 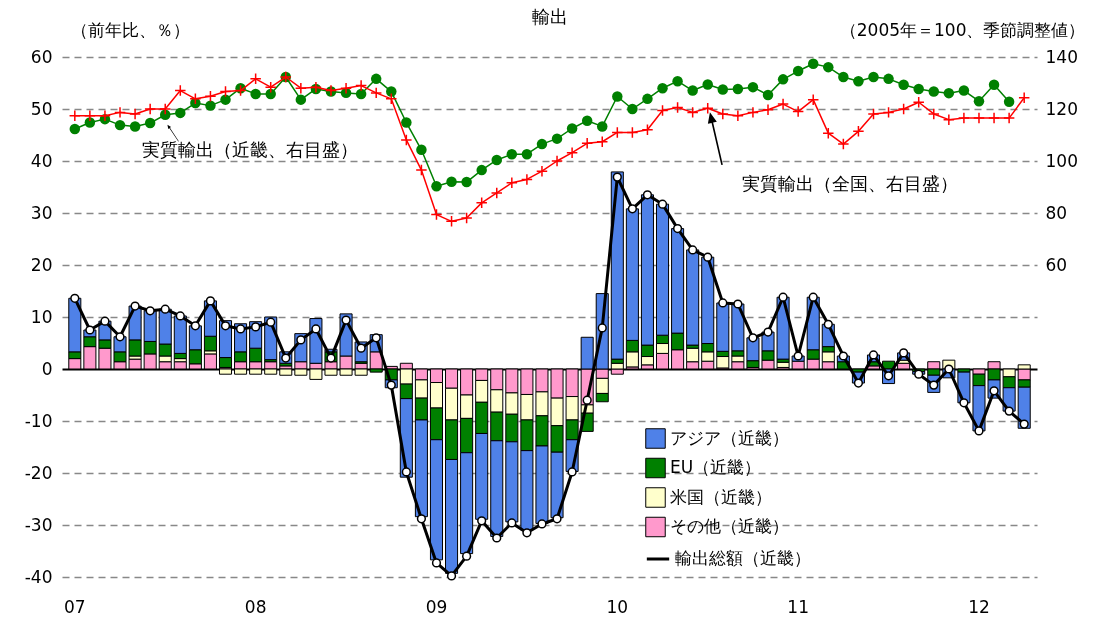 I want to click on y-tick-label: -30, so click(x=38, y=524).